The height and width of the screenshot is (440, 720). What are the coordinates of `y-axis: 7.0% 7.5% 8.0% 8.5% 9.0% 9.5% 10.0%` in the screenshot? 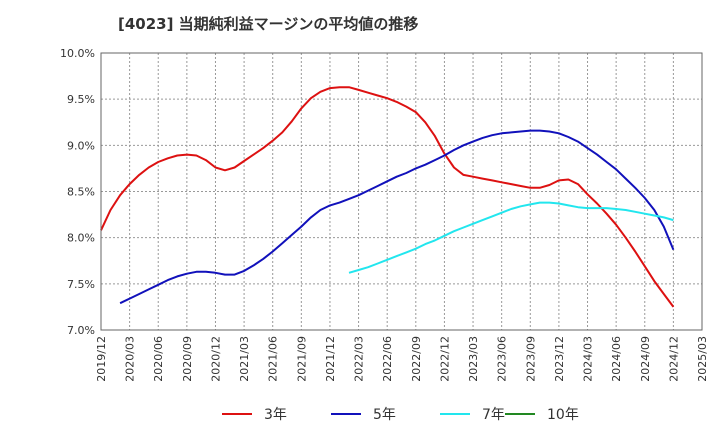 It's located at (77, 192).